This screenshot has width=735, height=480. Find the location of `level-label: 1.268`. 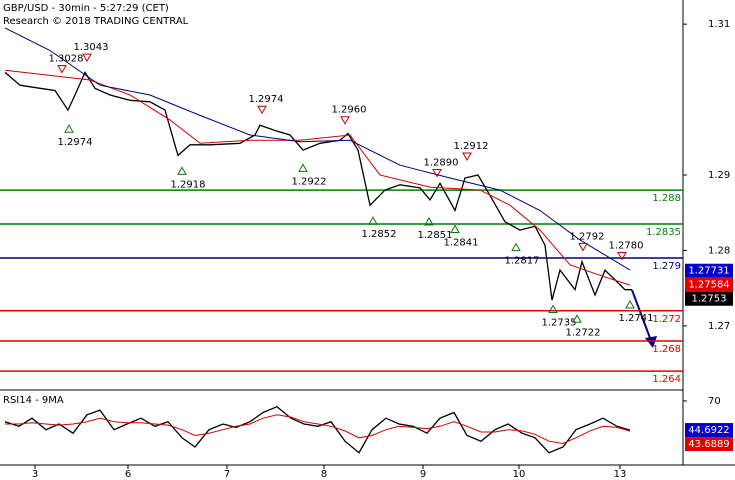

level-label: 1.268 is located at coordinates (666, 349).